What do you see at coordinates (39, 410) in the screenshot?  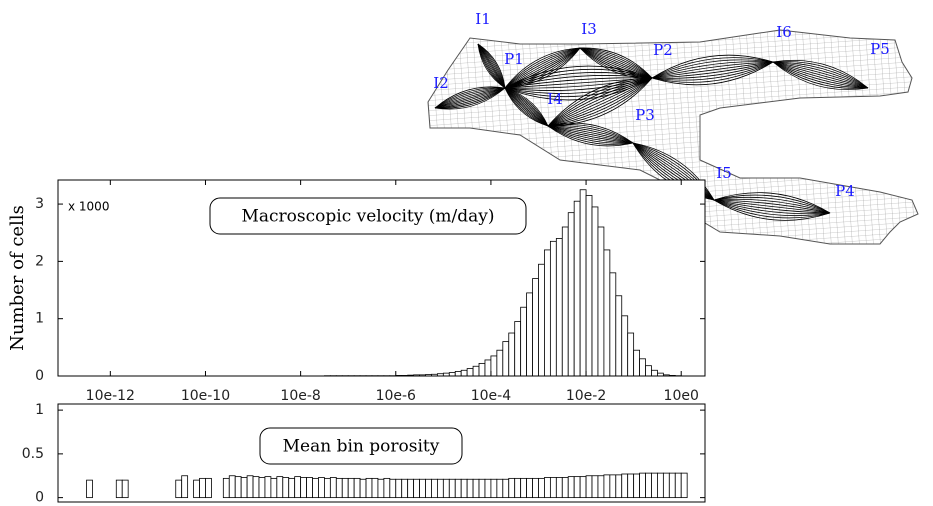 I see `y-tick-label: 1` at bounding box center [39, 410].